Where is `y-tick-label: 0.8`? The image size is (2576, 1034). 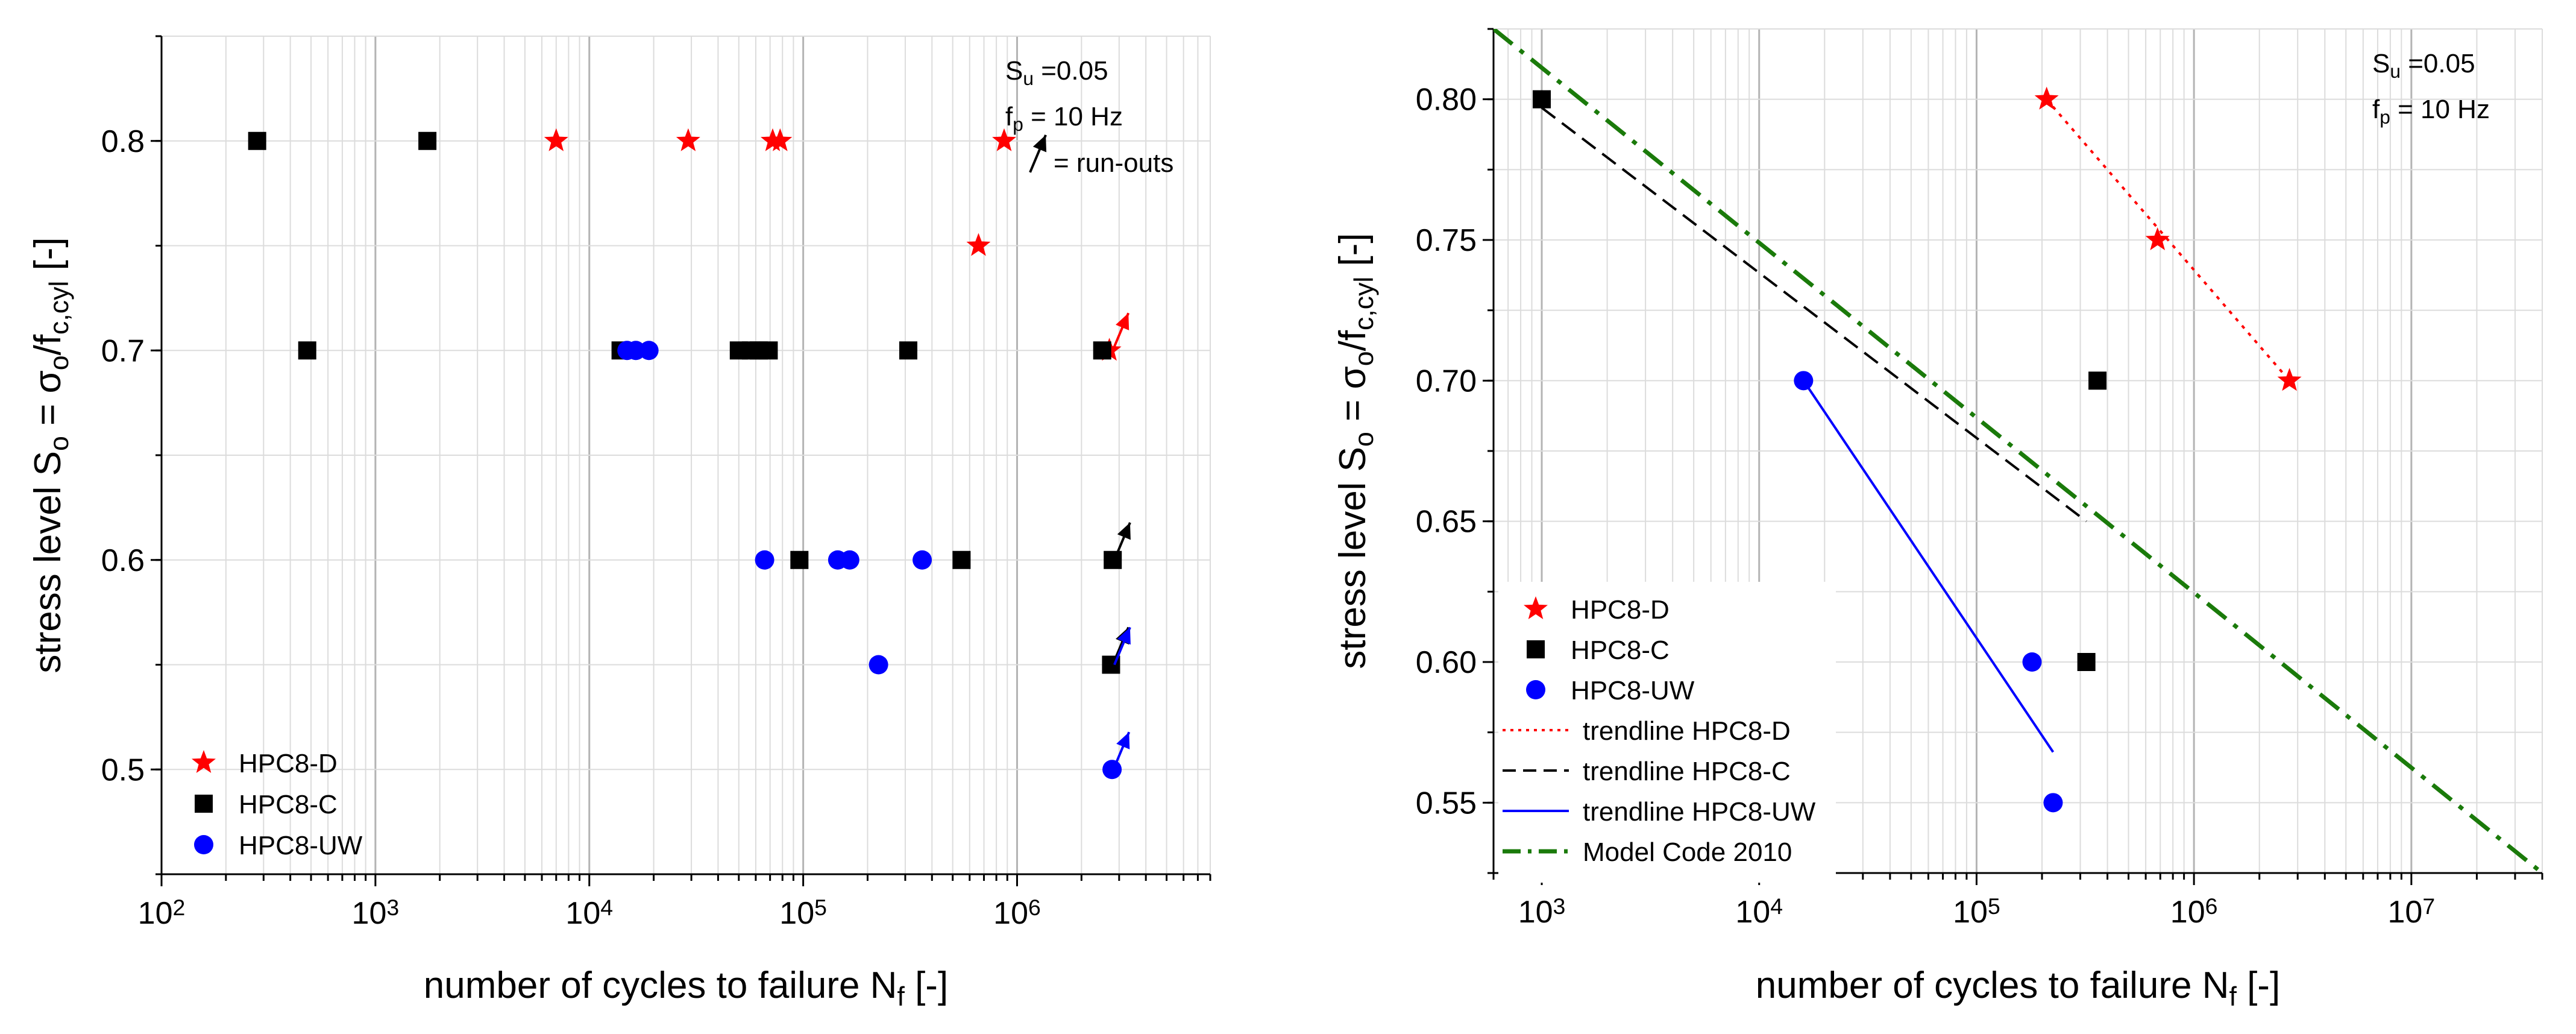 y-tick-label: 0.8 is located at coordinates (123, 141).